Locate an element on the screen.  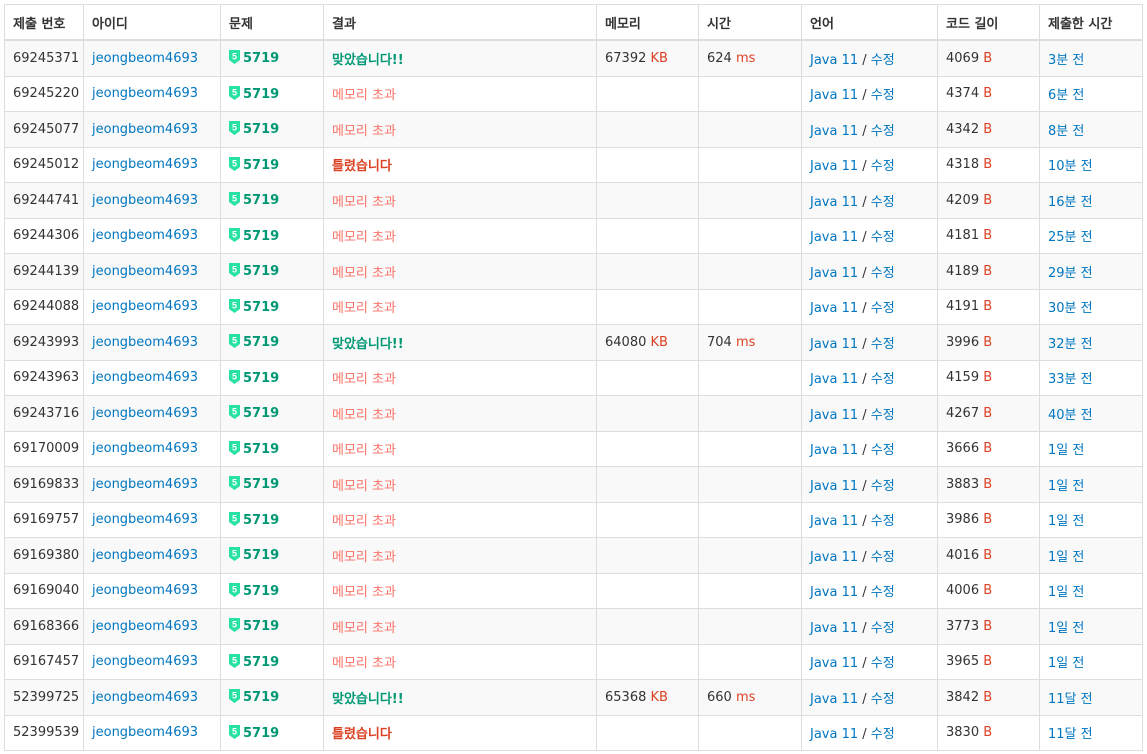
submitted-time-link: 25분 전 is located at coordinates (1070, 238).